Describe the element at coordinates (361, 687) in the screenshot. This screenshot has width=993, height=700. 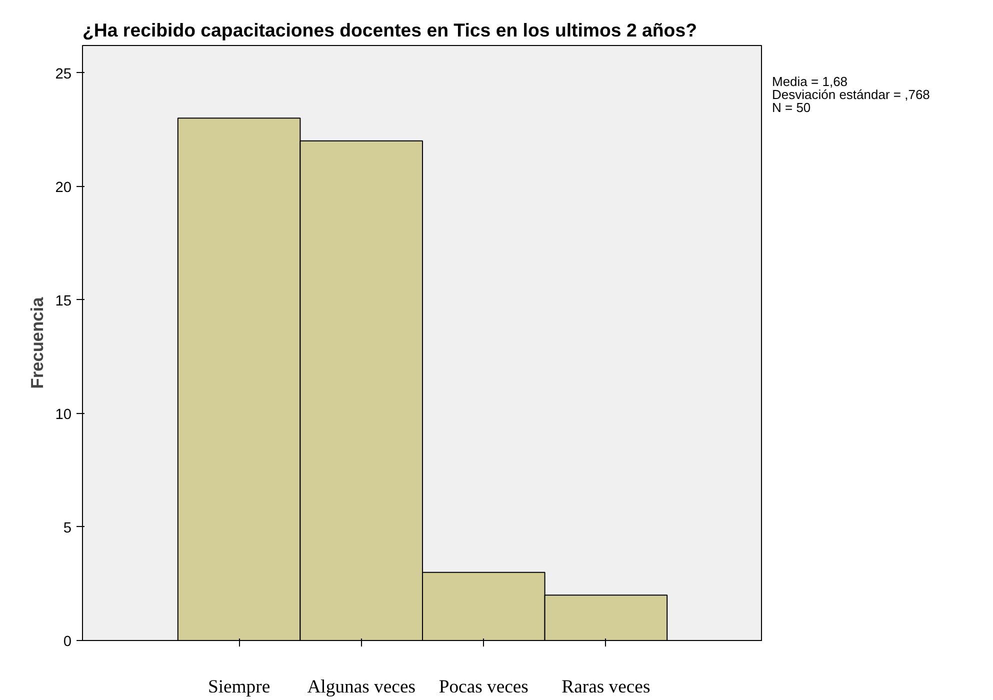
I see `x-tick-label: Algunas veces` at that location.